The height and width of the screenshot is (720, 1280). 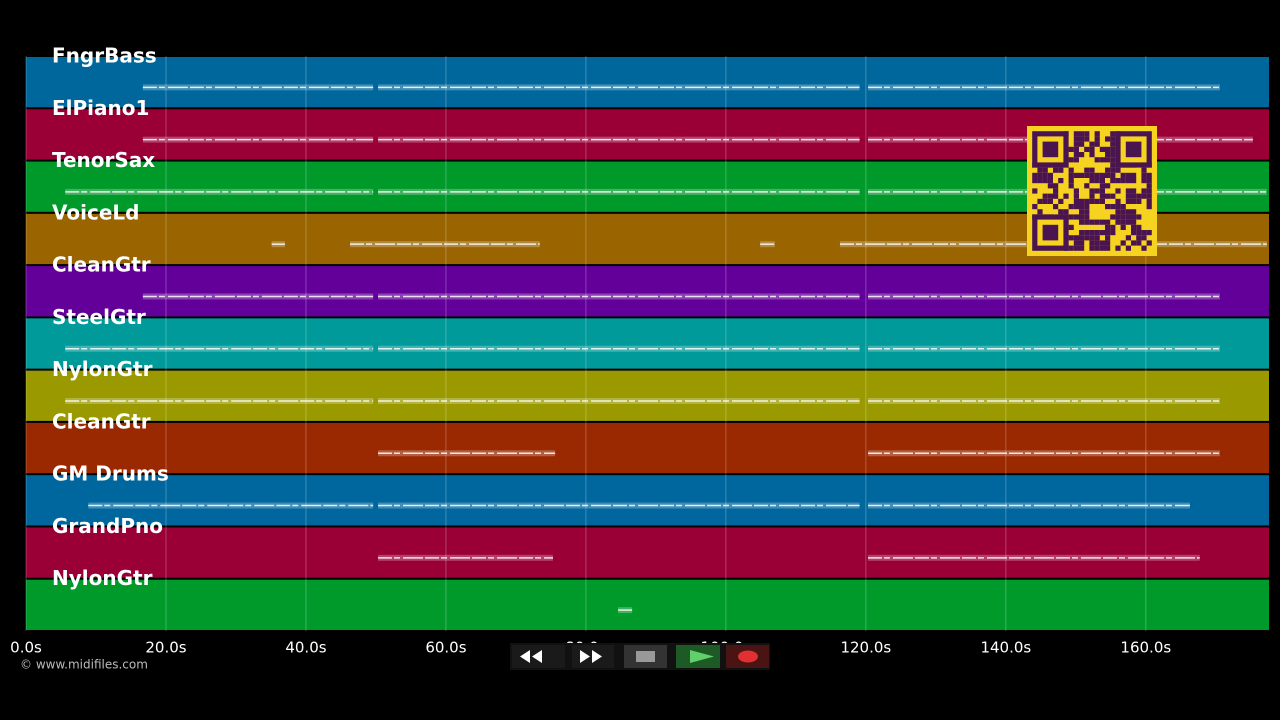 I want to click on stop-button, so click(x=645, y=656).